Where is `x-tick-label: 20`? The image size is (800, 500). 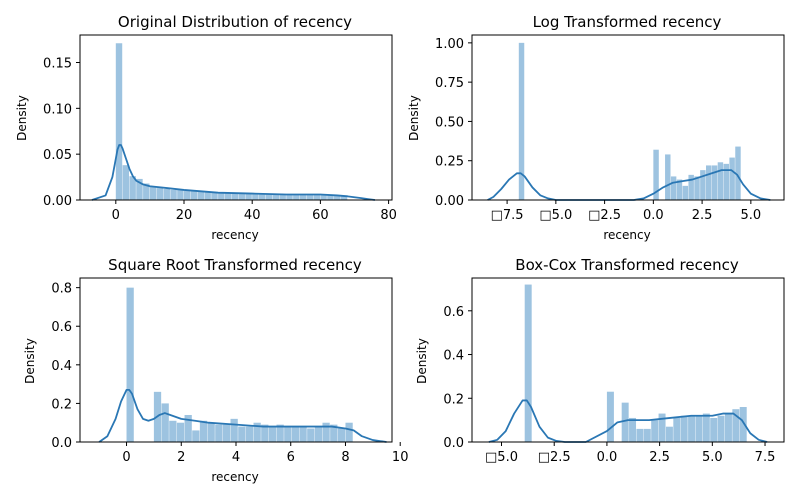 x-tick-label: 20 is located at coordinates (184, 215).